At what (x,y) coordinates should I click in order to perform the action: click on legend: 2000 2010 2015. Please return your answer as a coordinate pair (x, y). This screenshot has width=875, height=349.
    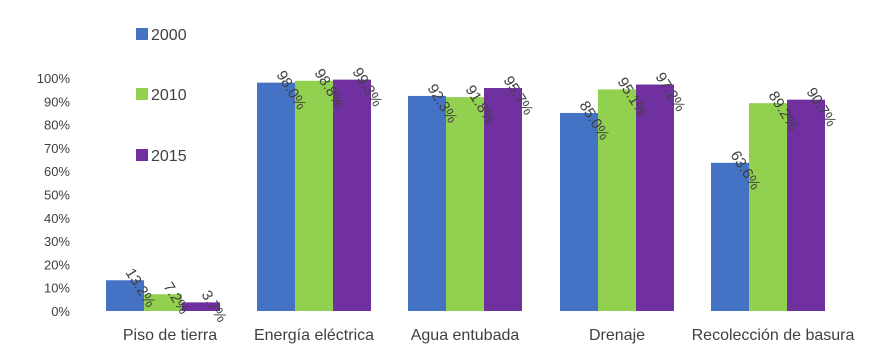
    Looking at the image, I should click on (161, 96).